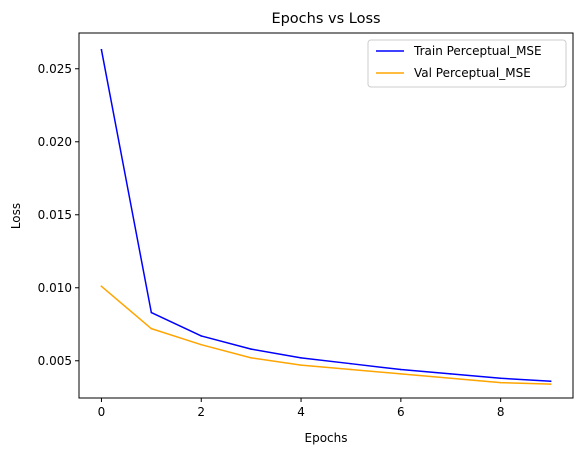 The height and width of the screenshot is (455, 584). What do you see at coordinates (16, 216) in the screenshot?
I see `y-axis-label: Loss` at bounding box center [16, 216].